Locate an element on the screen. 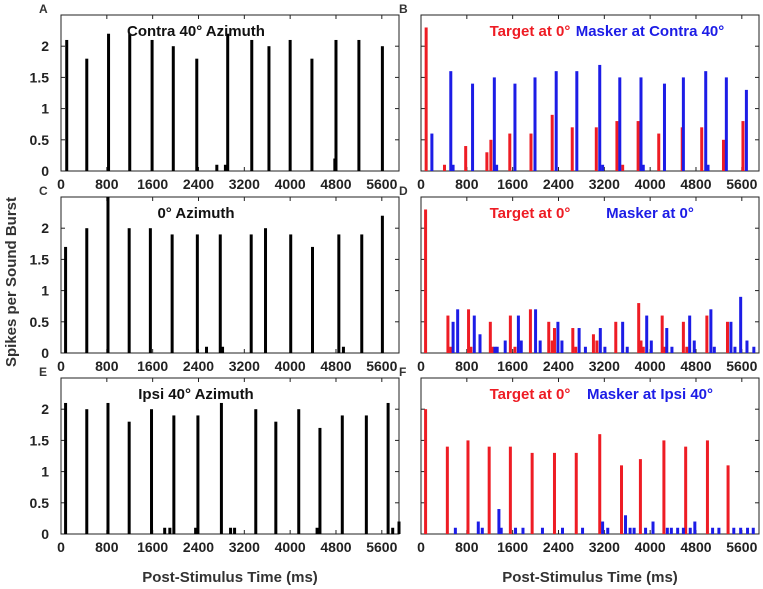 The width and height of the screenshot is (763, 589). panel-d-xtick-label: 0 is located at coordinates (421, 366).